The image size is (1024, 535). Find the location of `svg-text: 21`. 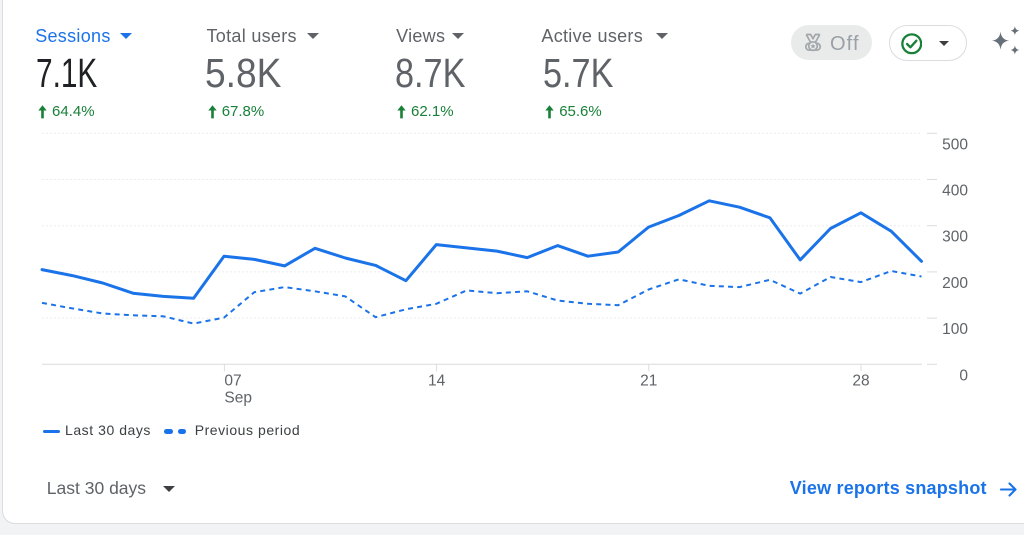

svg-text: 21 is located at coordinates (648, 381).